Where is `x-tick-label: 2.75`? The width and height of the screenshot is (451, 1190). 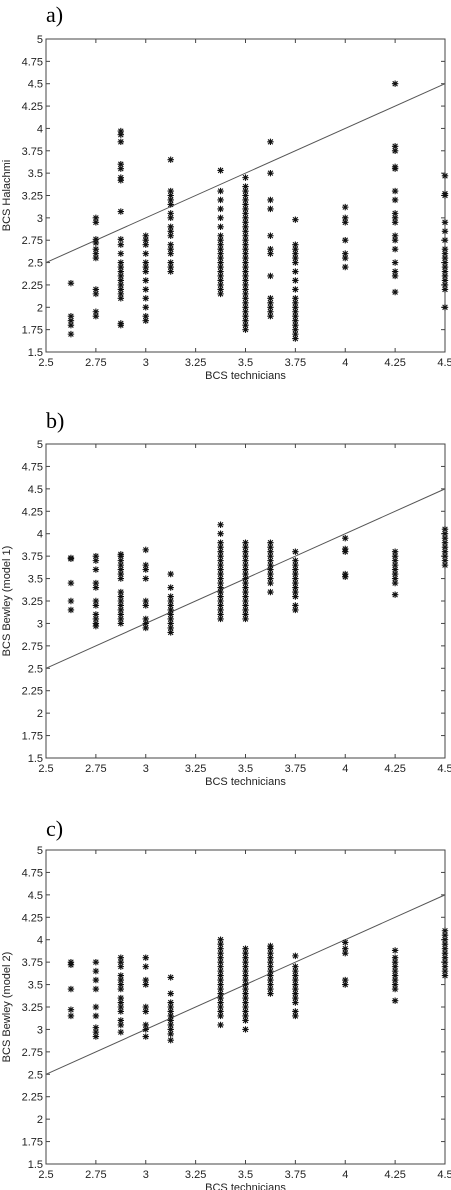 x-tick-label: 2.75 is located at coordinates (95, 1175).